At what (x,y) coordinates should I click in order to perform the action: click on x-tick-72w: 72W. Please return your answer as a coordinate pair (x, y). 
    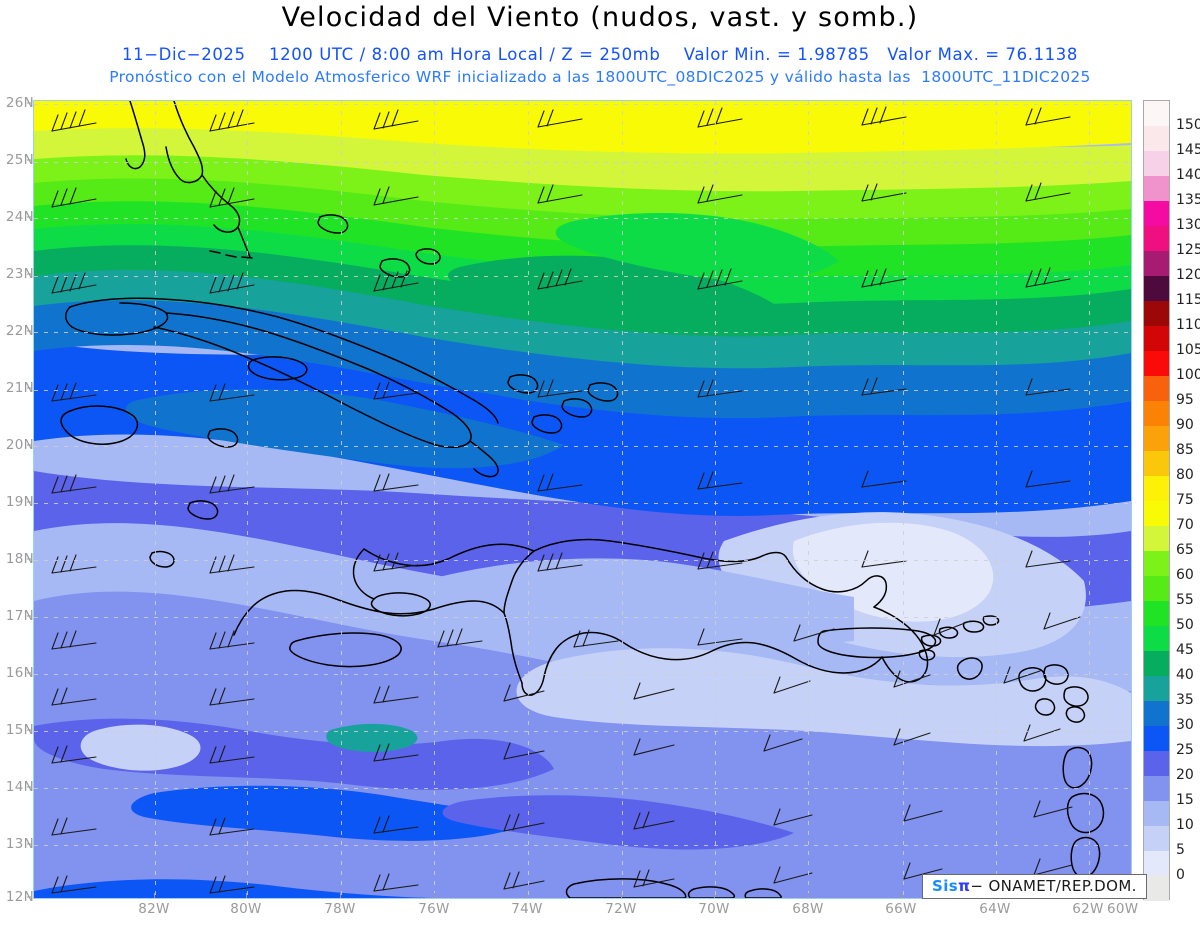
    Looking at the image, I should click on (621, 909).